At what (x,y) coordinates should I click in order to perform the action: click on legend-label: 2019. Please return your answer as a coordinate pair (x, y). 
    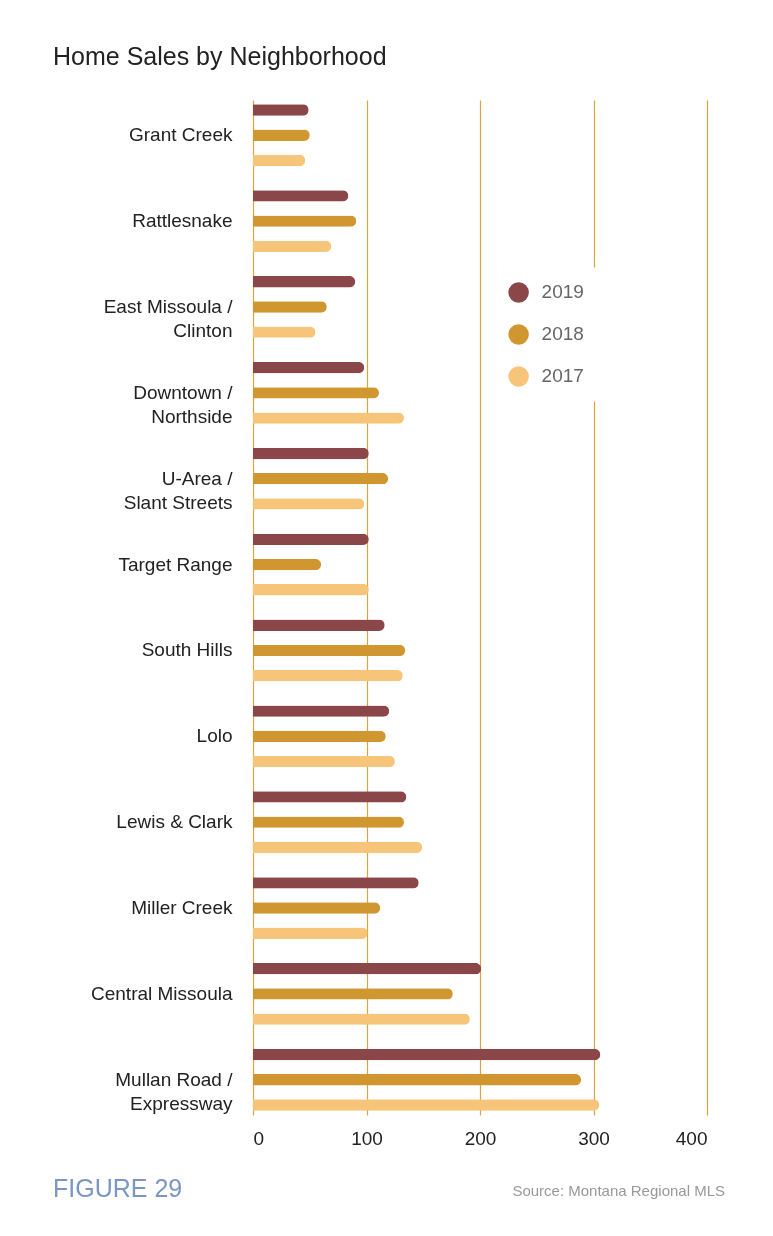
    Looking at the image, I should click on (562, 292).